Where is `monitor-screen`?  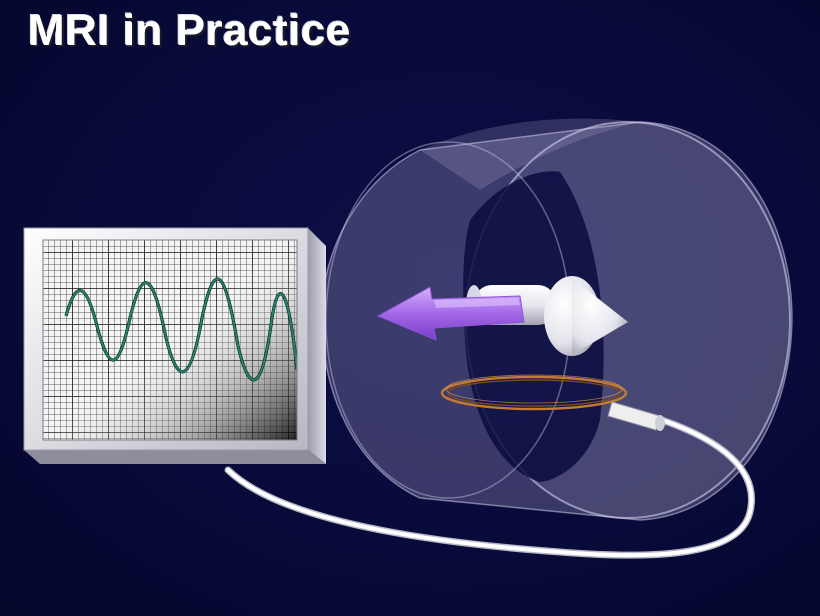
monitor-screen is located at coordinates (170, 340).